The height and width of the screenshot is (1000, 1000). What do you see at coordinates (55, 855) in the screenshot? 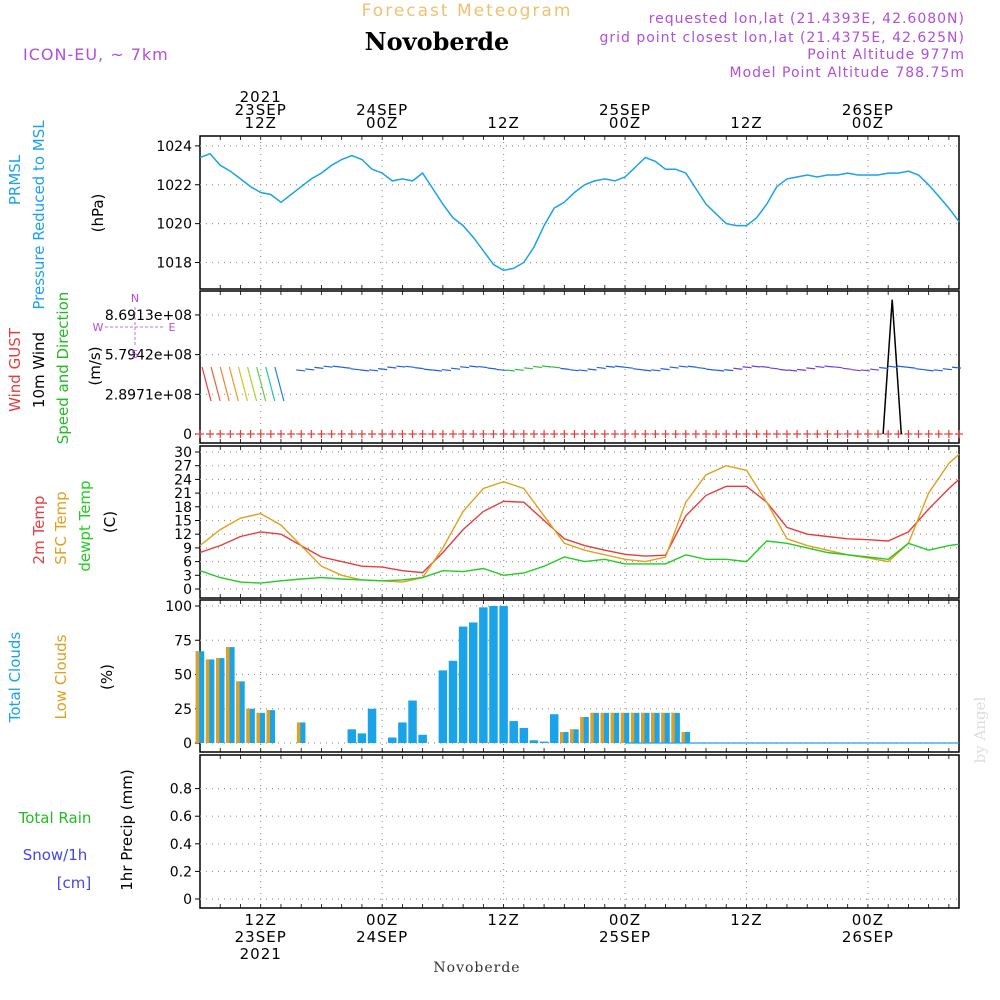
I see `axis-label-snow: Snow/1h` at bounding box center [55, 855].